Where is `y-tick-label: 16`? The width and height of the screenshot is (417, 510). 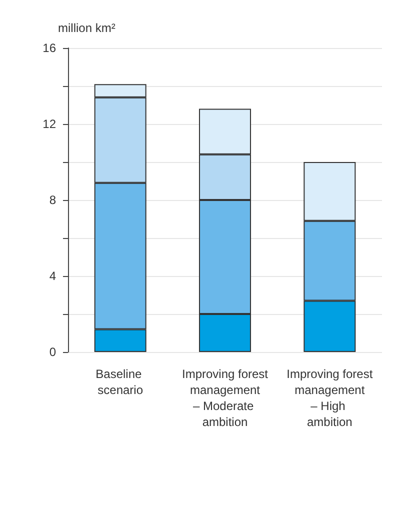
y-tick-label: 16 is located at coordinates (49, 48).